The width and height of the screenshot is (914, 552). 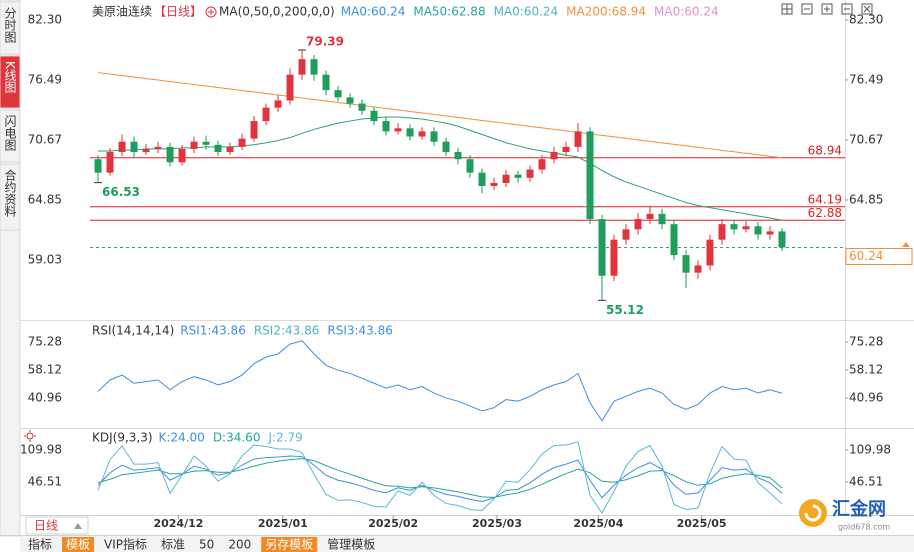 I want to click on y-tick-label: 59.03, so click(x=45, y=259).